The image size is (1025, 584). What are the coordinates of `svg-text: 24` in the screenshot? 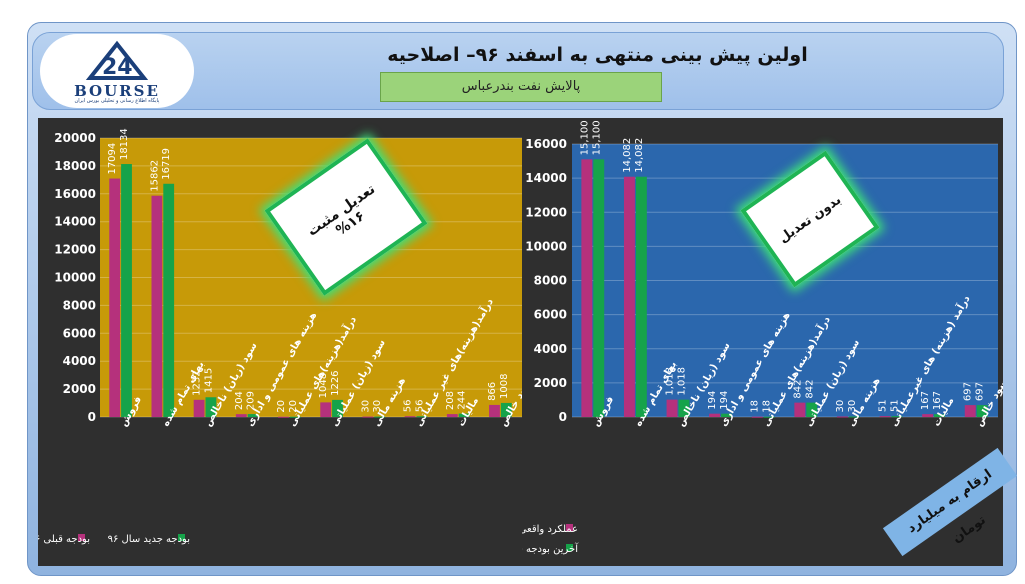 It's located at (117, 67).